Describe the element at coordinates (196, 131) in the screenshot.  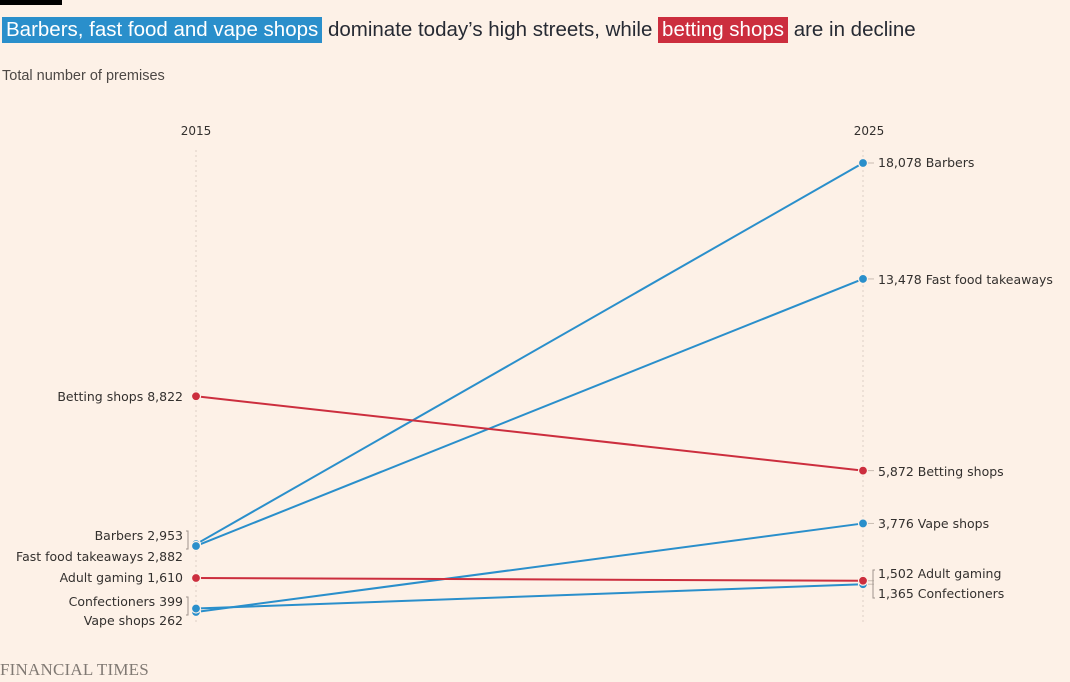
I see `x-label-2015: 2015` at that location.